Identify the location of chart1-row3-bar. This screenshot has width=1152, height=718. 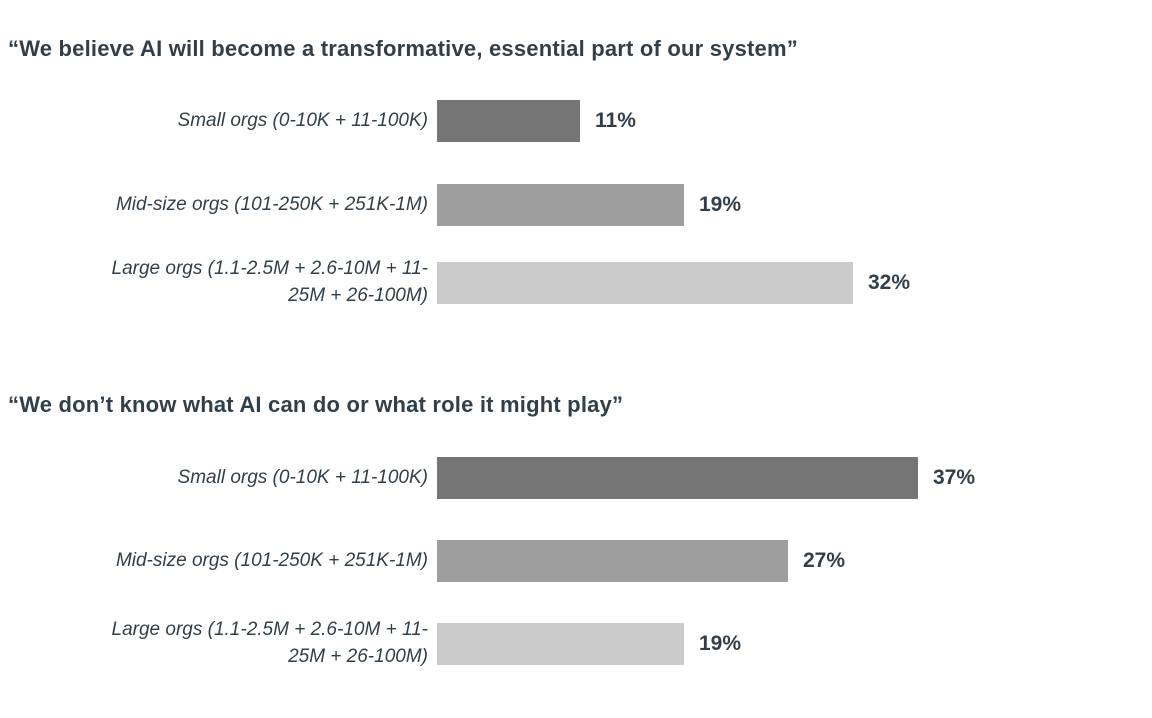
(645, 283).